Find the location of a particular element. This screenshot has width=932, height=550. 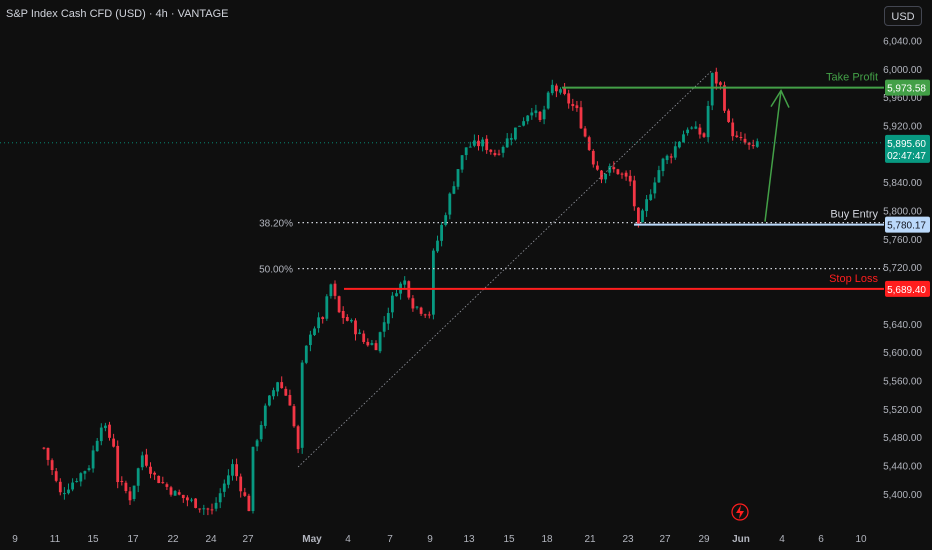

y-tick-label: 5,760.00 is located at coordinates (902, 240).